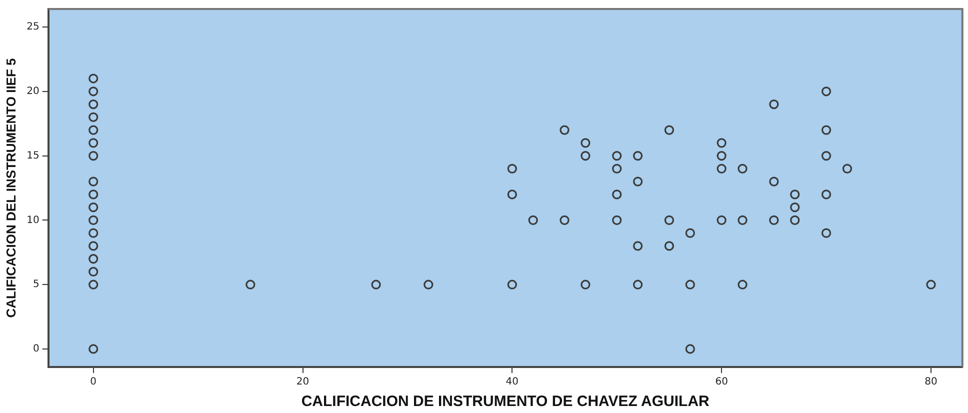 The width and height of the screenshot is (968, 413). What do you see at coordinates (33, 92) in the screenshot?
I see `y-tick-label: 20` at bounding box center [33, 92].